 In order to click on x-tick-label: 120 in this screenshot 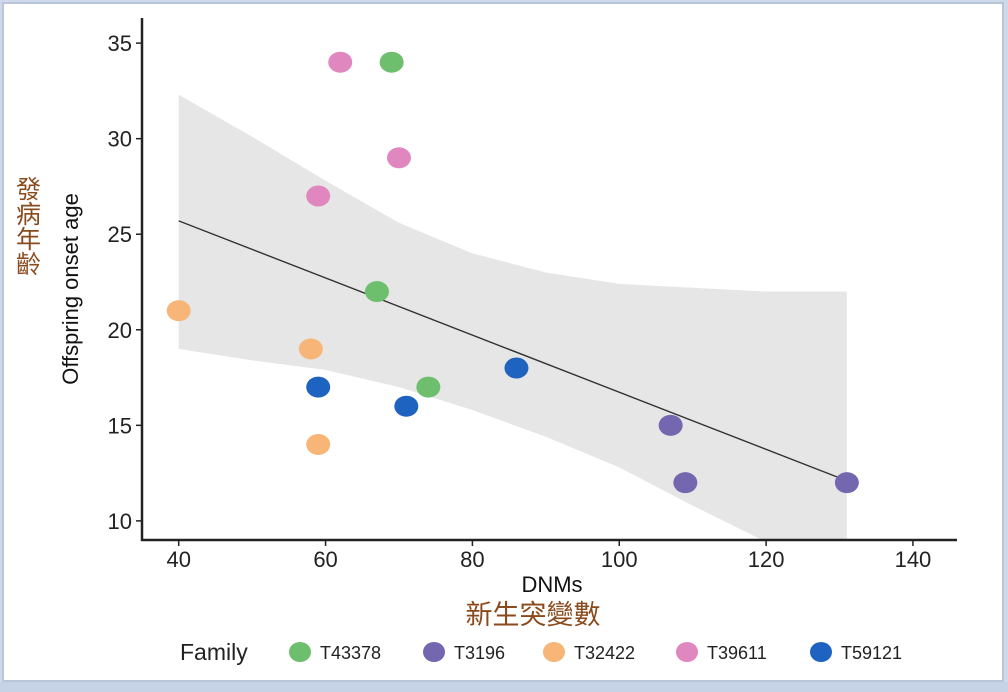, I will do `click(766, 559)`.